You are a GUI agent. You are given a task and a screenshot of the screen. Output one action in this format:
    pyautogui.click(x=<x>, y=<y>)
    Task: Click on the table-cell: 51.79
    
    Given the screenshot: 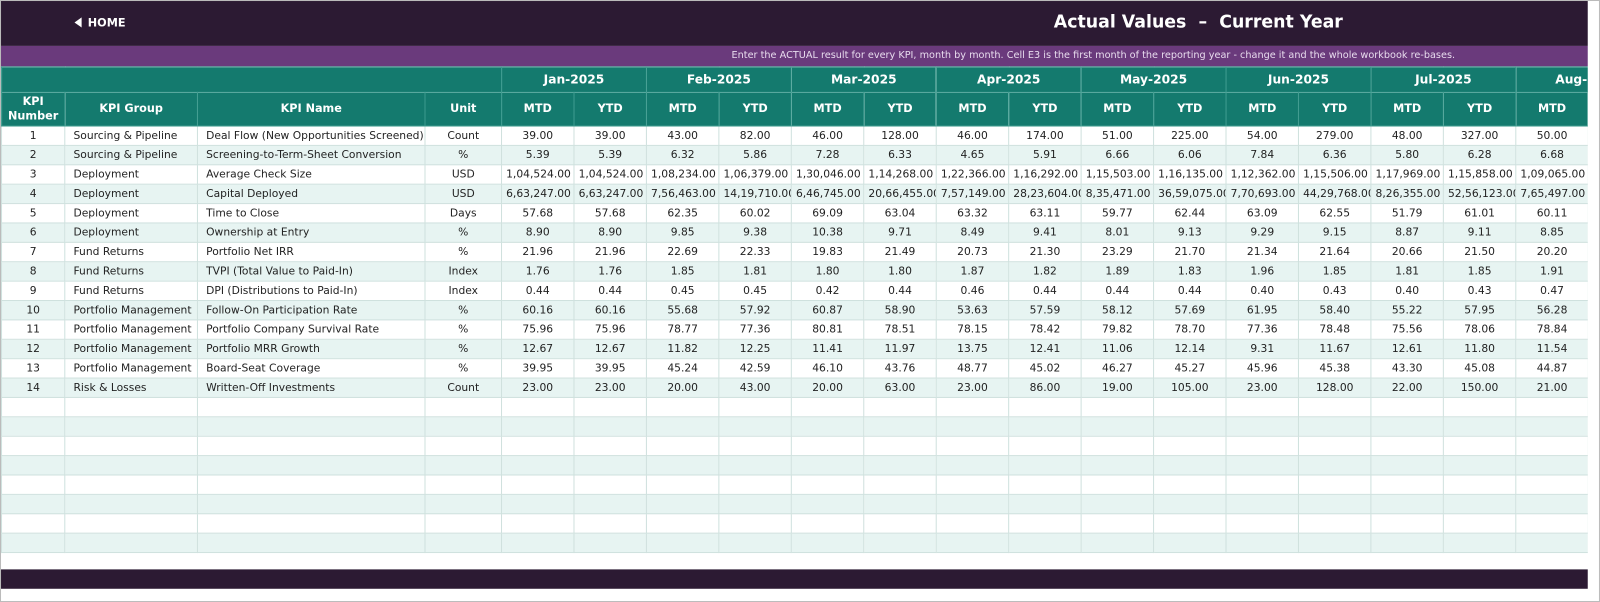 What is the action you would take?
    pyautogui.click(x=1407, y=213)
    